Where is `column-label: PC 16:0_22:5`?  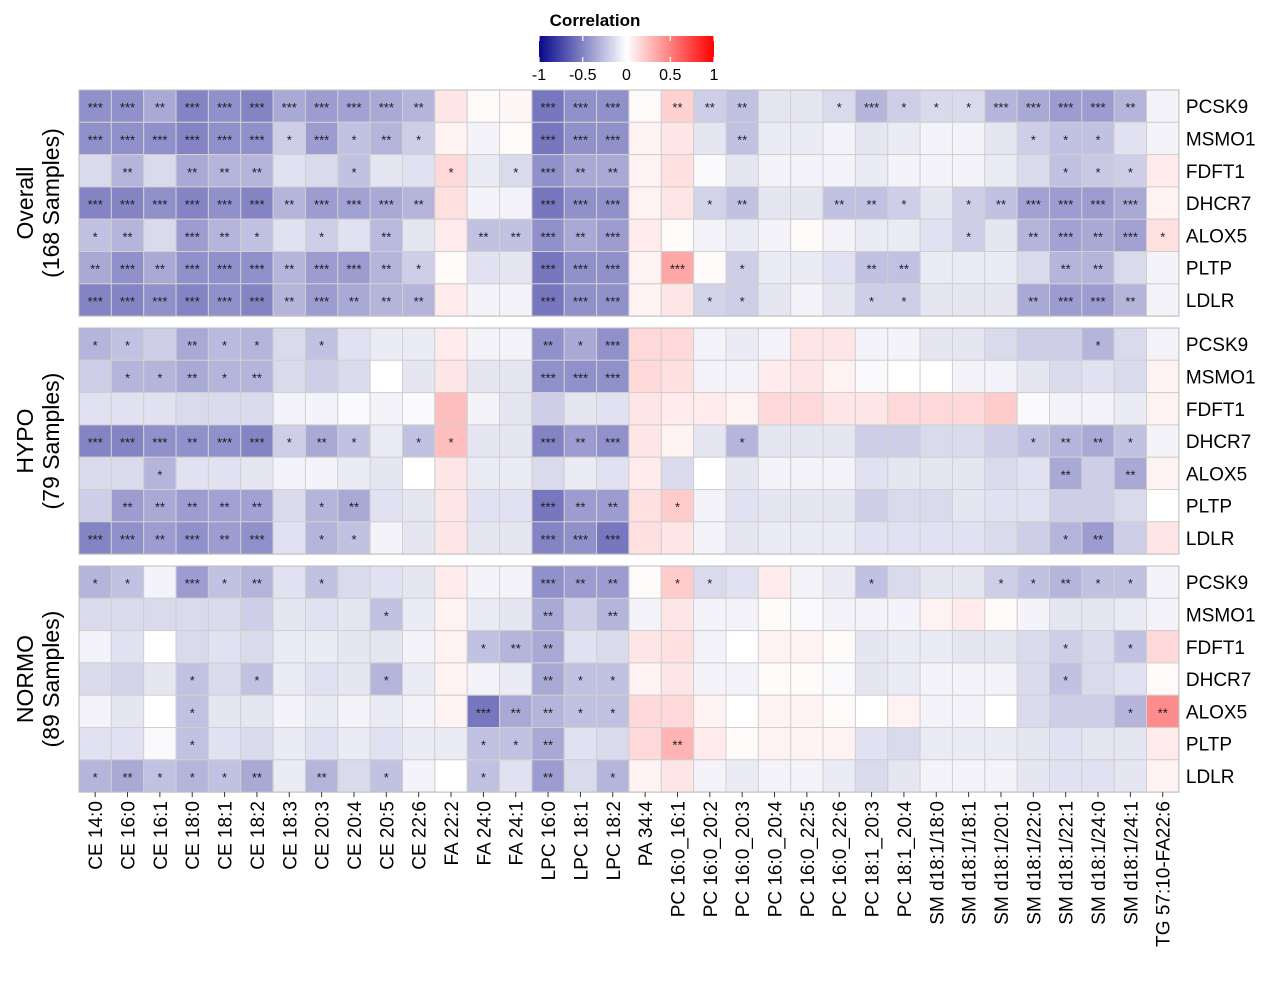 column-label: PC 16:0_22:5 is located at coordinates (808, 859).